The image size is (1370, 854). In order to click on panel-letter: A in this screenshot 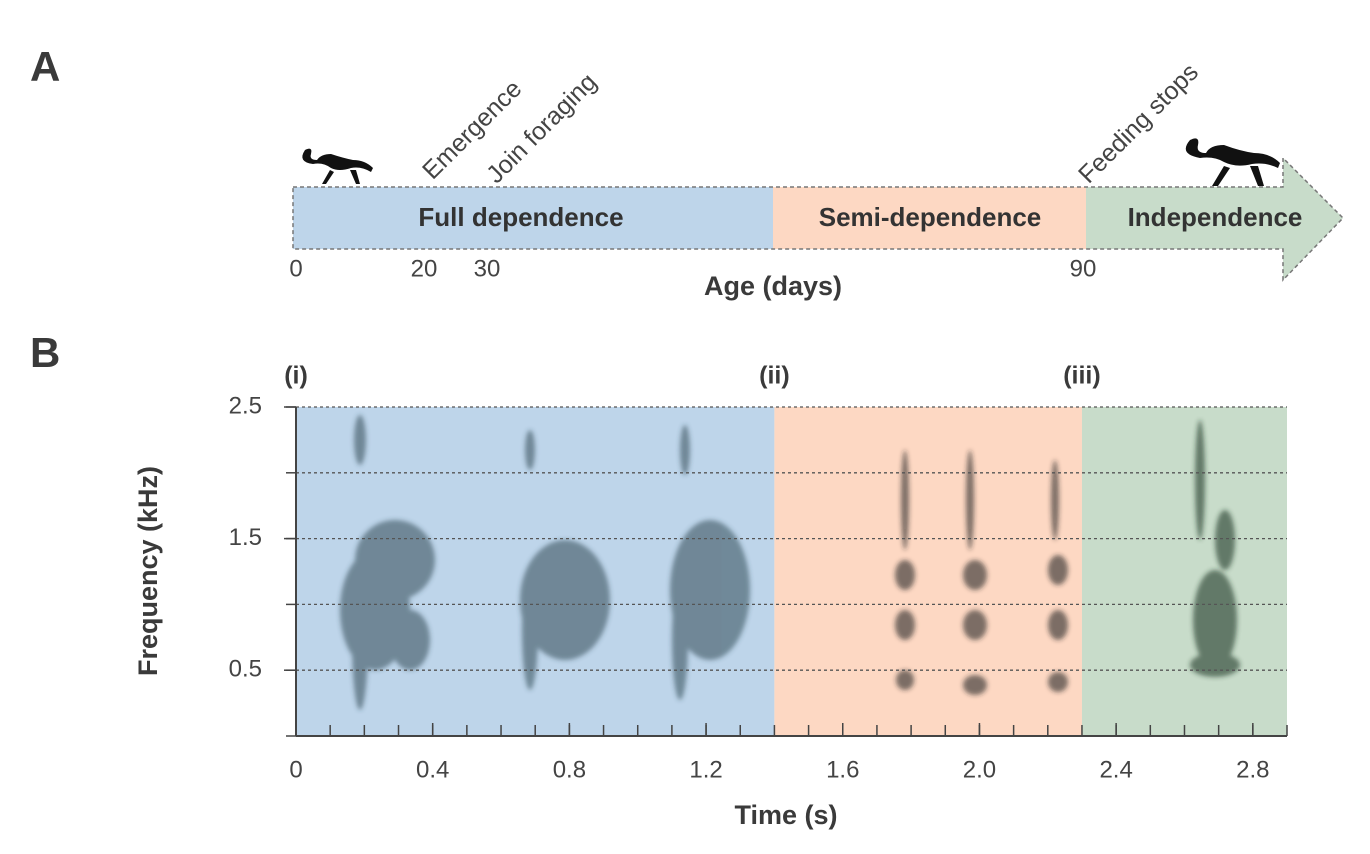, I will do `click(45, 66)`.